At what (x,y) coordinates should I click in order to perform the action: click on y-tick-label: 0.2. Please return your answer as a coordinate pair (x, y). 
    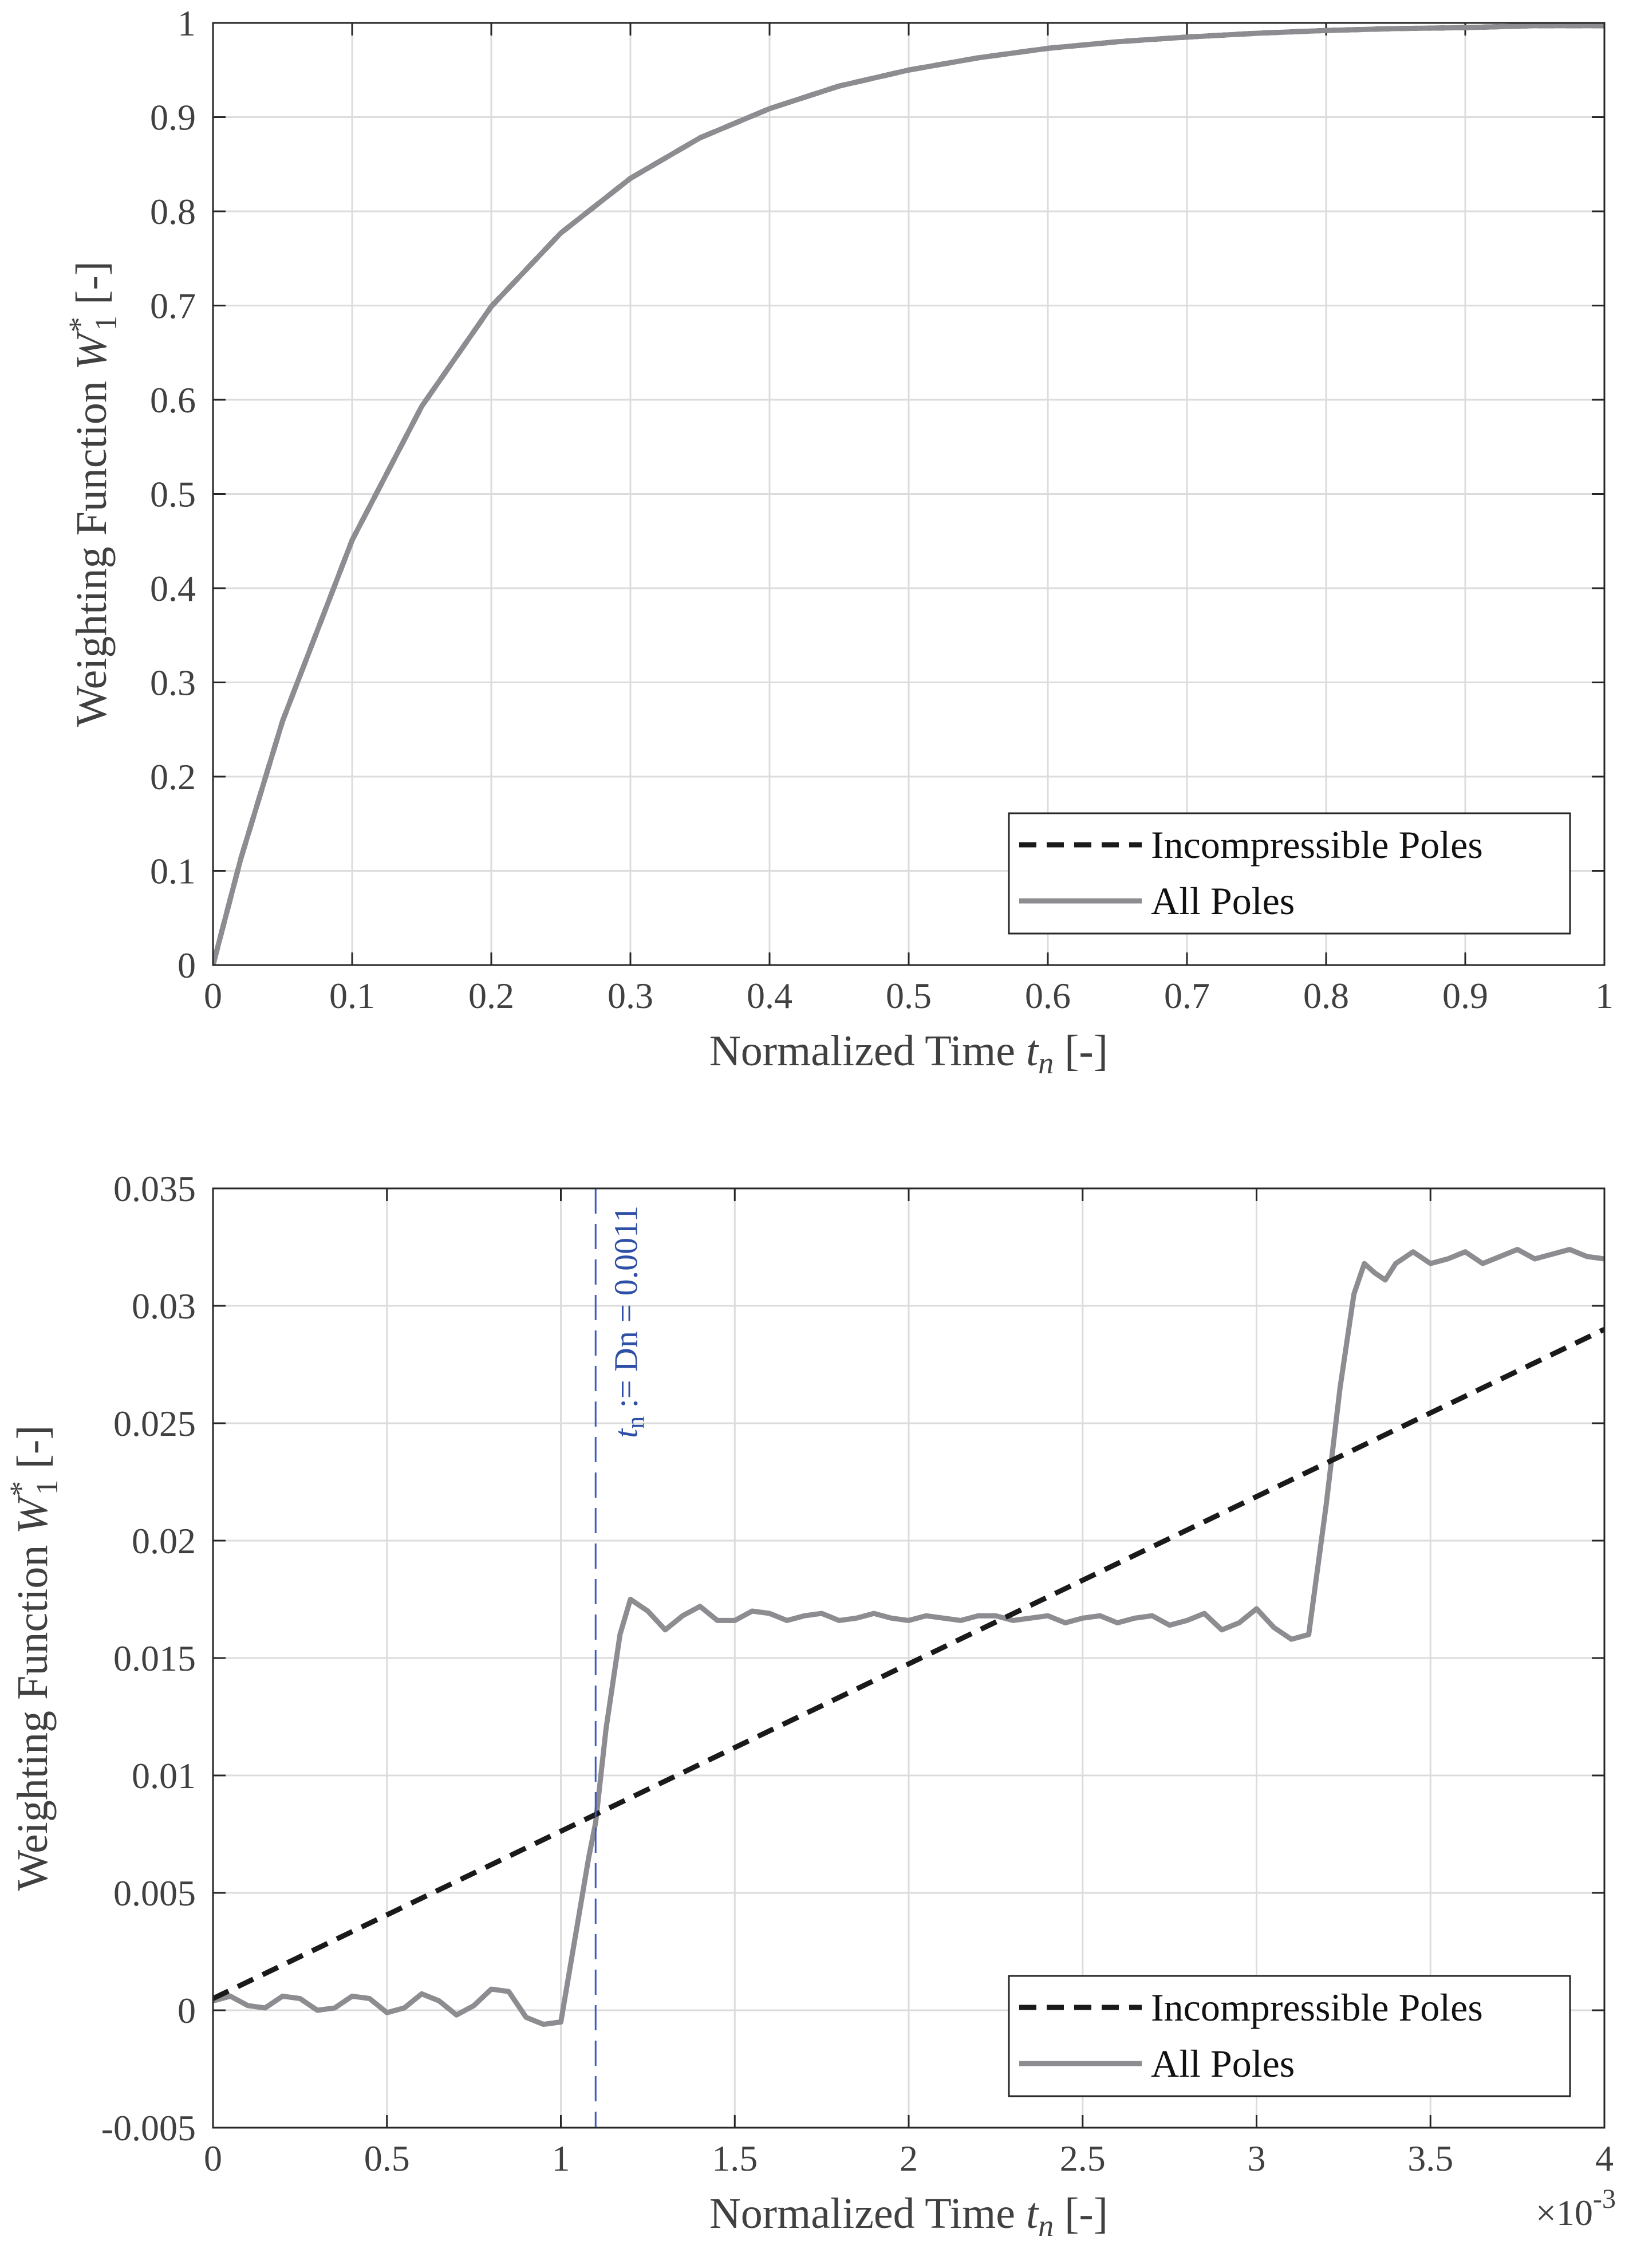
    Looking at the image, I should click on (173, 777).